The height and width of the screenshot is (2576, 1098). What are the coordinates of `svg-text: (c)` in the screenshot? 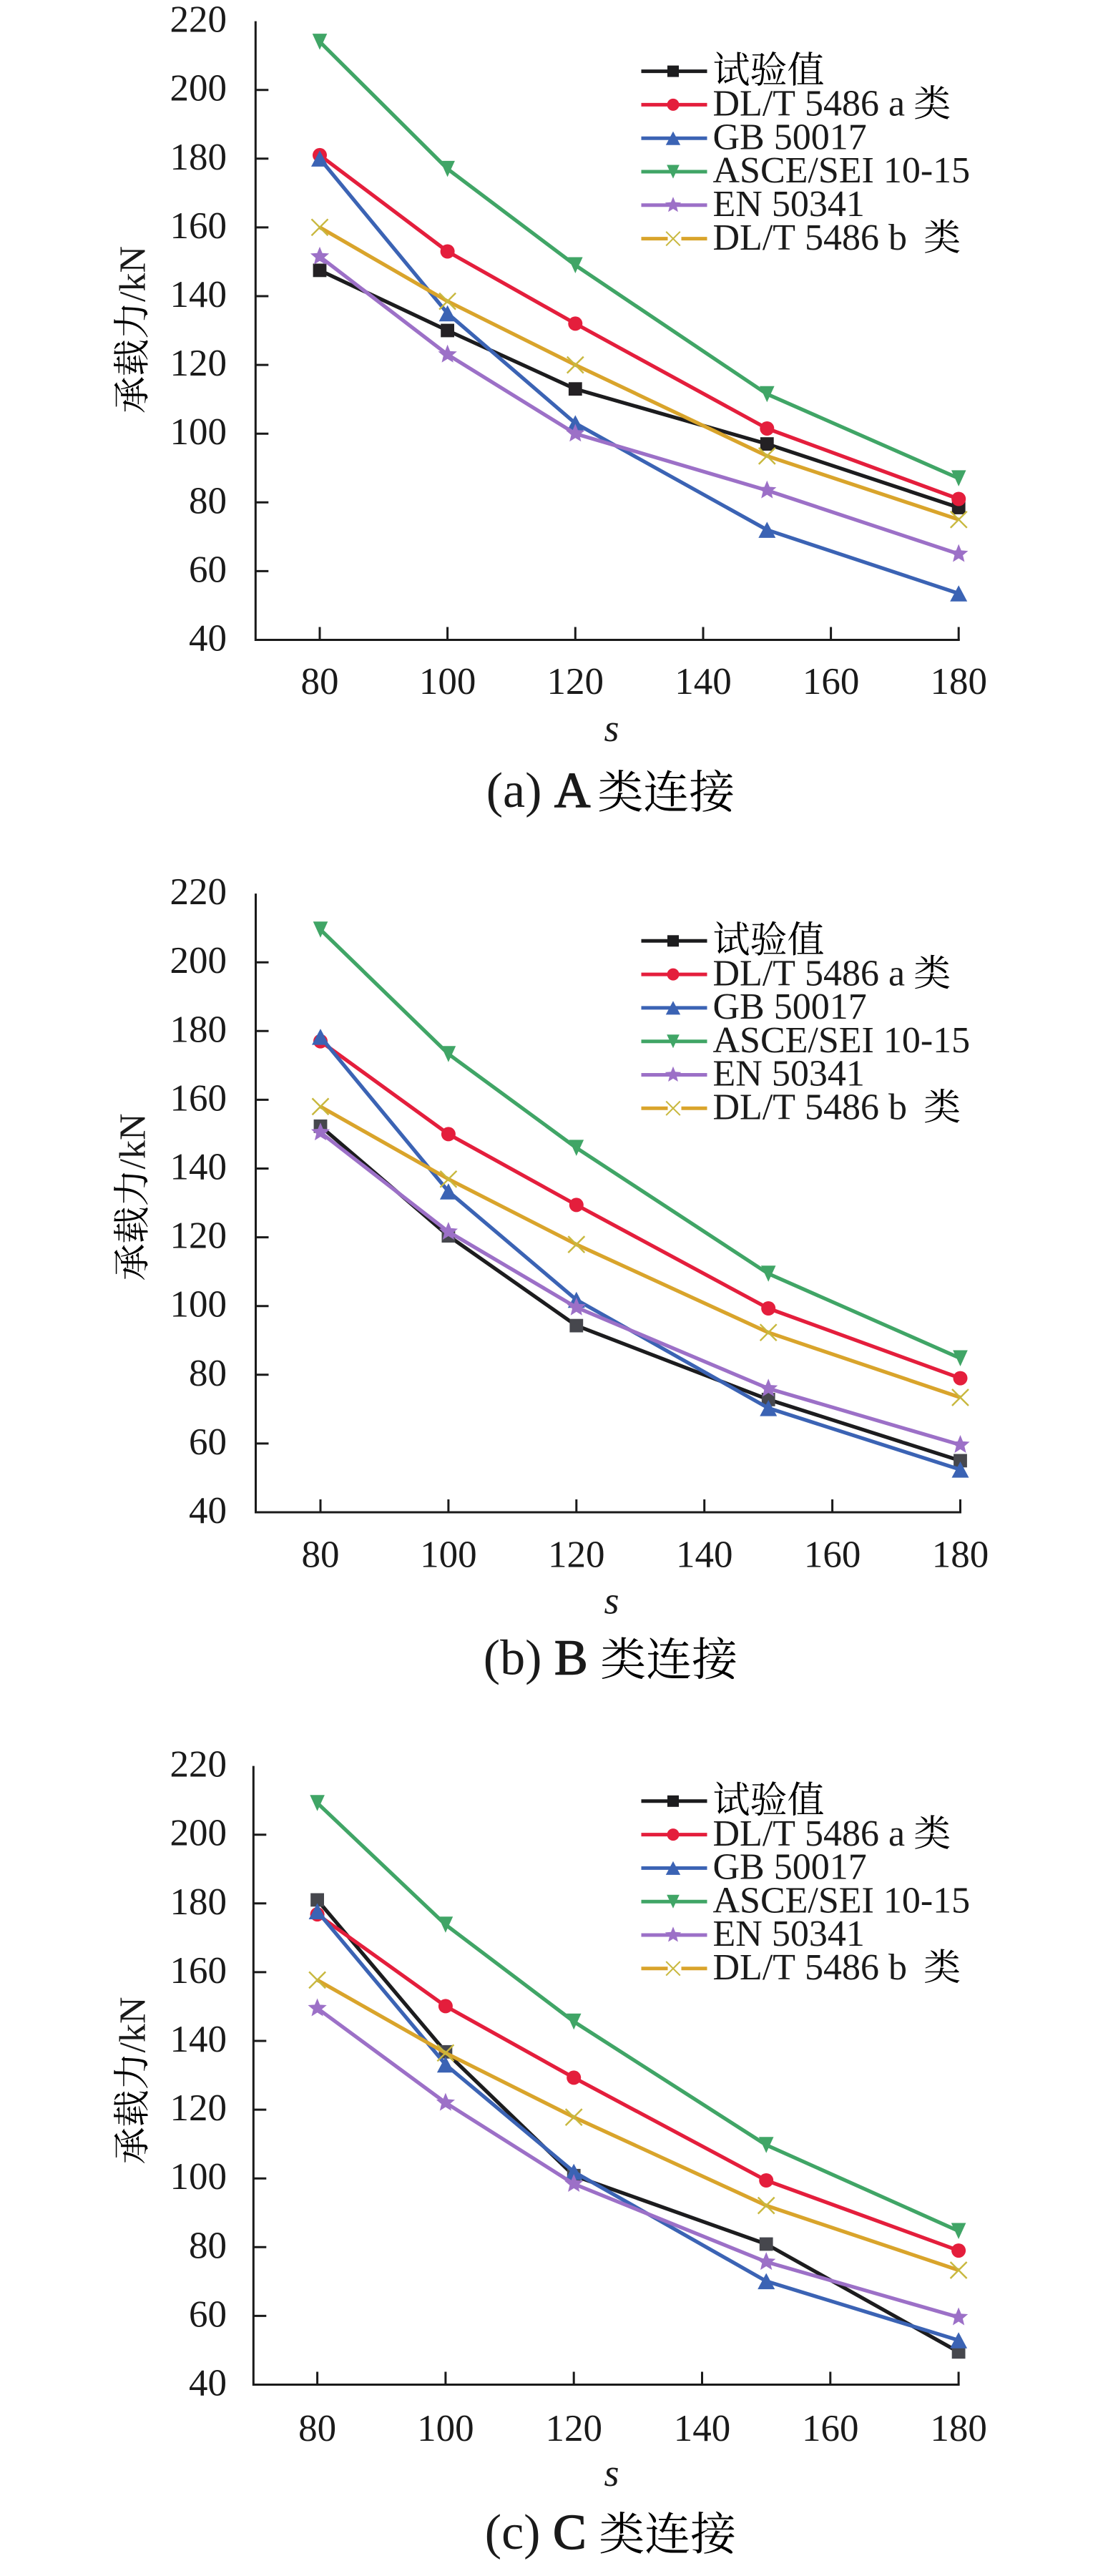 It's located at (519, 2532).